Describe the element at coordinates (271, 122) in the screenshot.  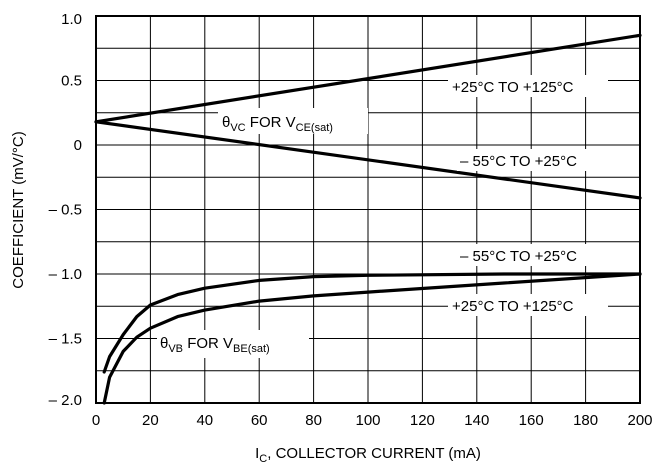
I see `theta-vc-mid: FOR V` at that location.